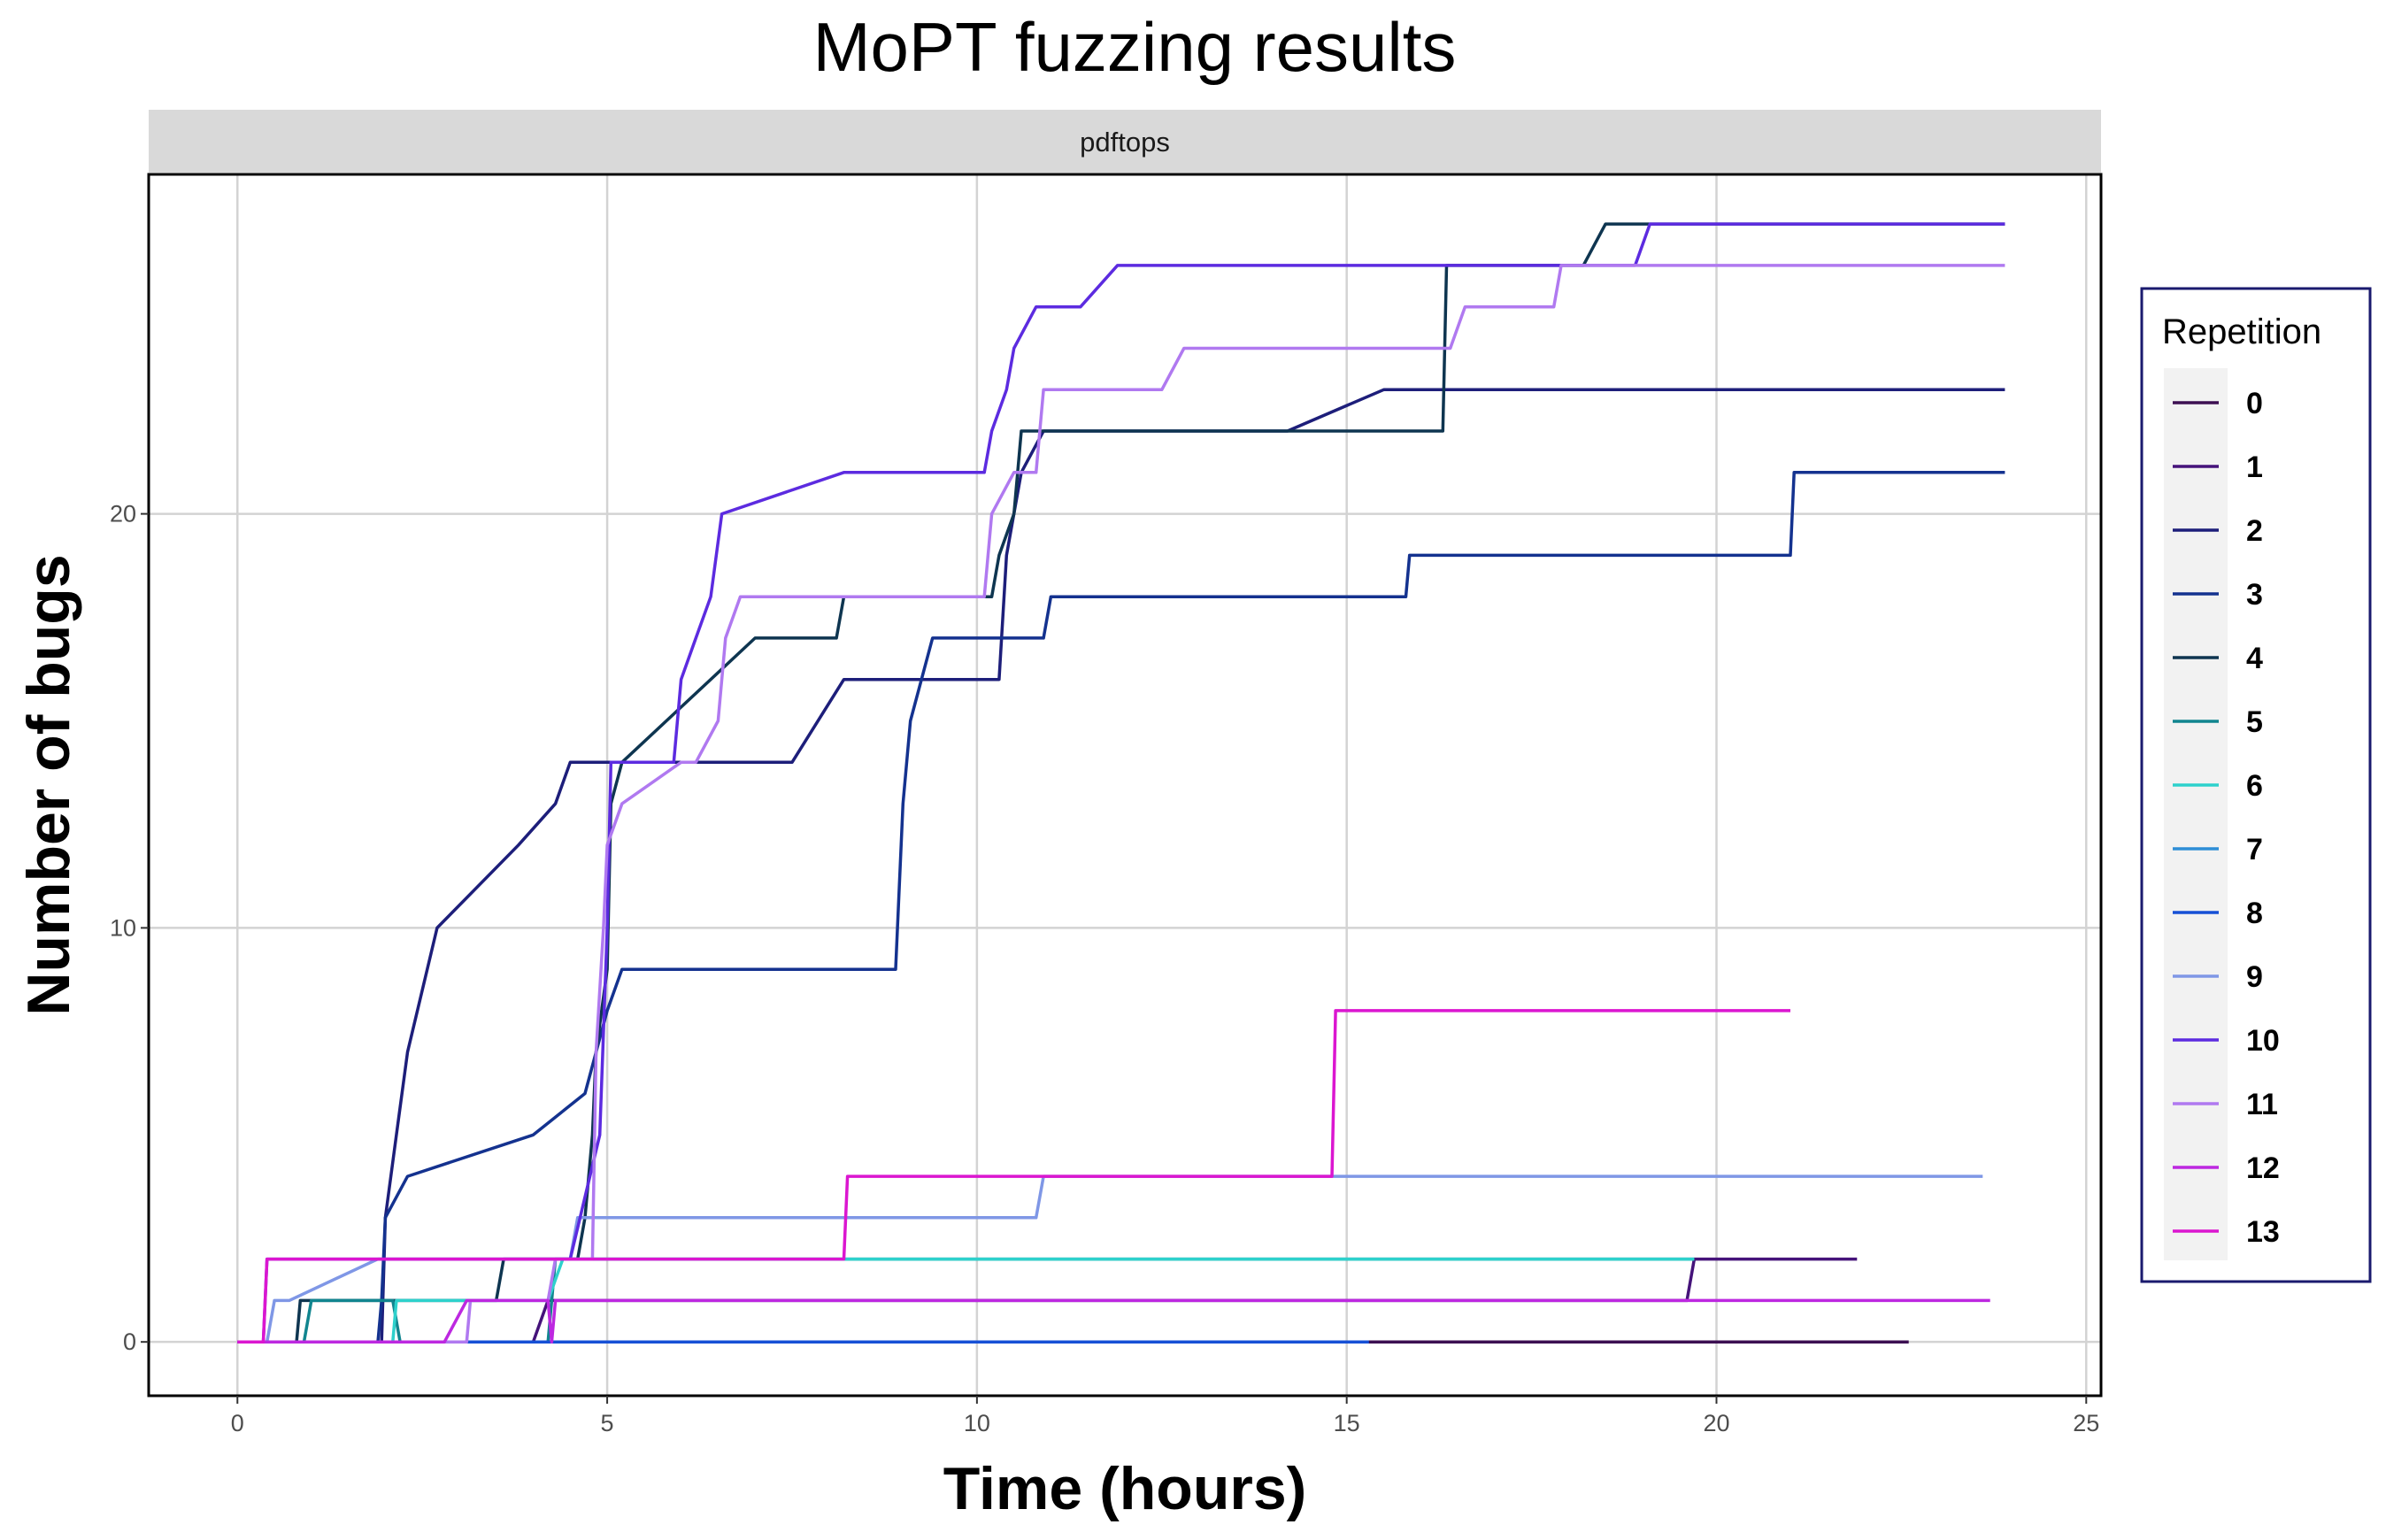 The image size is (2386, 1540). What do you see at coordinates (130, 1342) in the screenshot?
I see `y-tick-label-0: 0` at bounding box center [130, 1342].